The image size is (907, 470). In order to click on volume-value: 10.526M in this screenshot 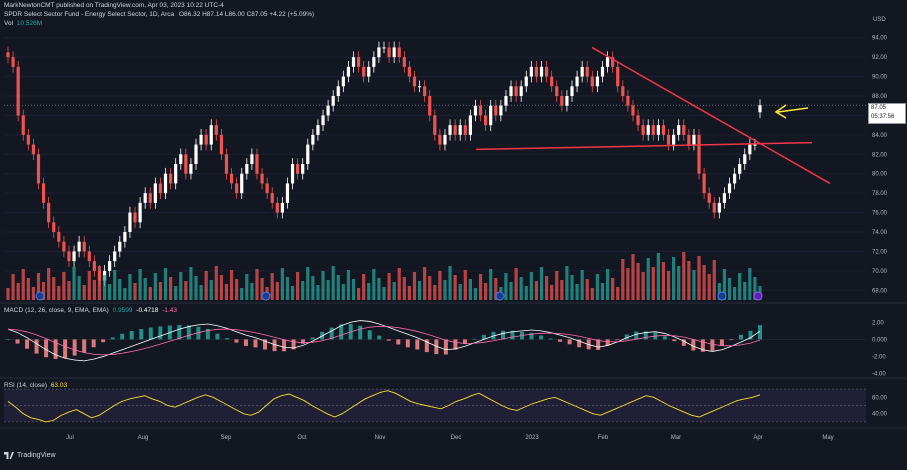, I will do `click(29, 23)`.